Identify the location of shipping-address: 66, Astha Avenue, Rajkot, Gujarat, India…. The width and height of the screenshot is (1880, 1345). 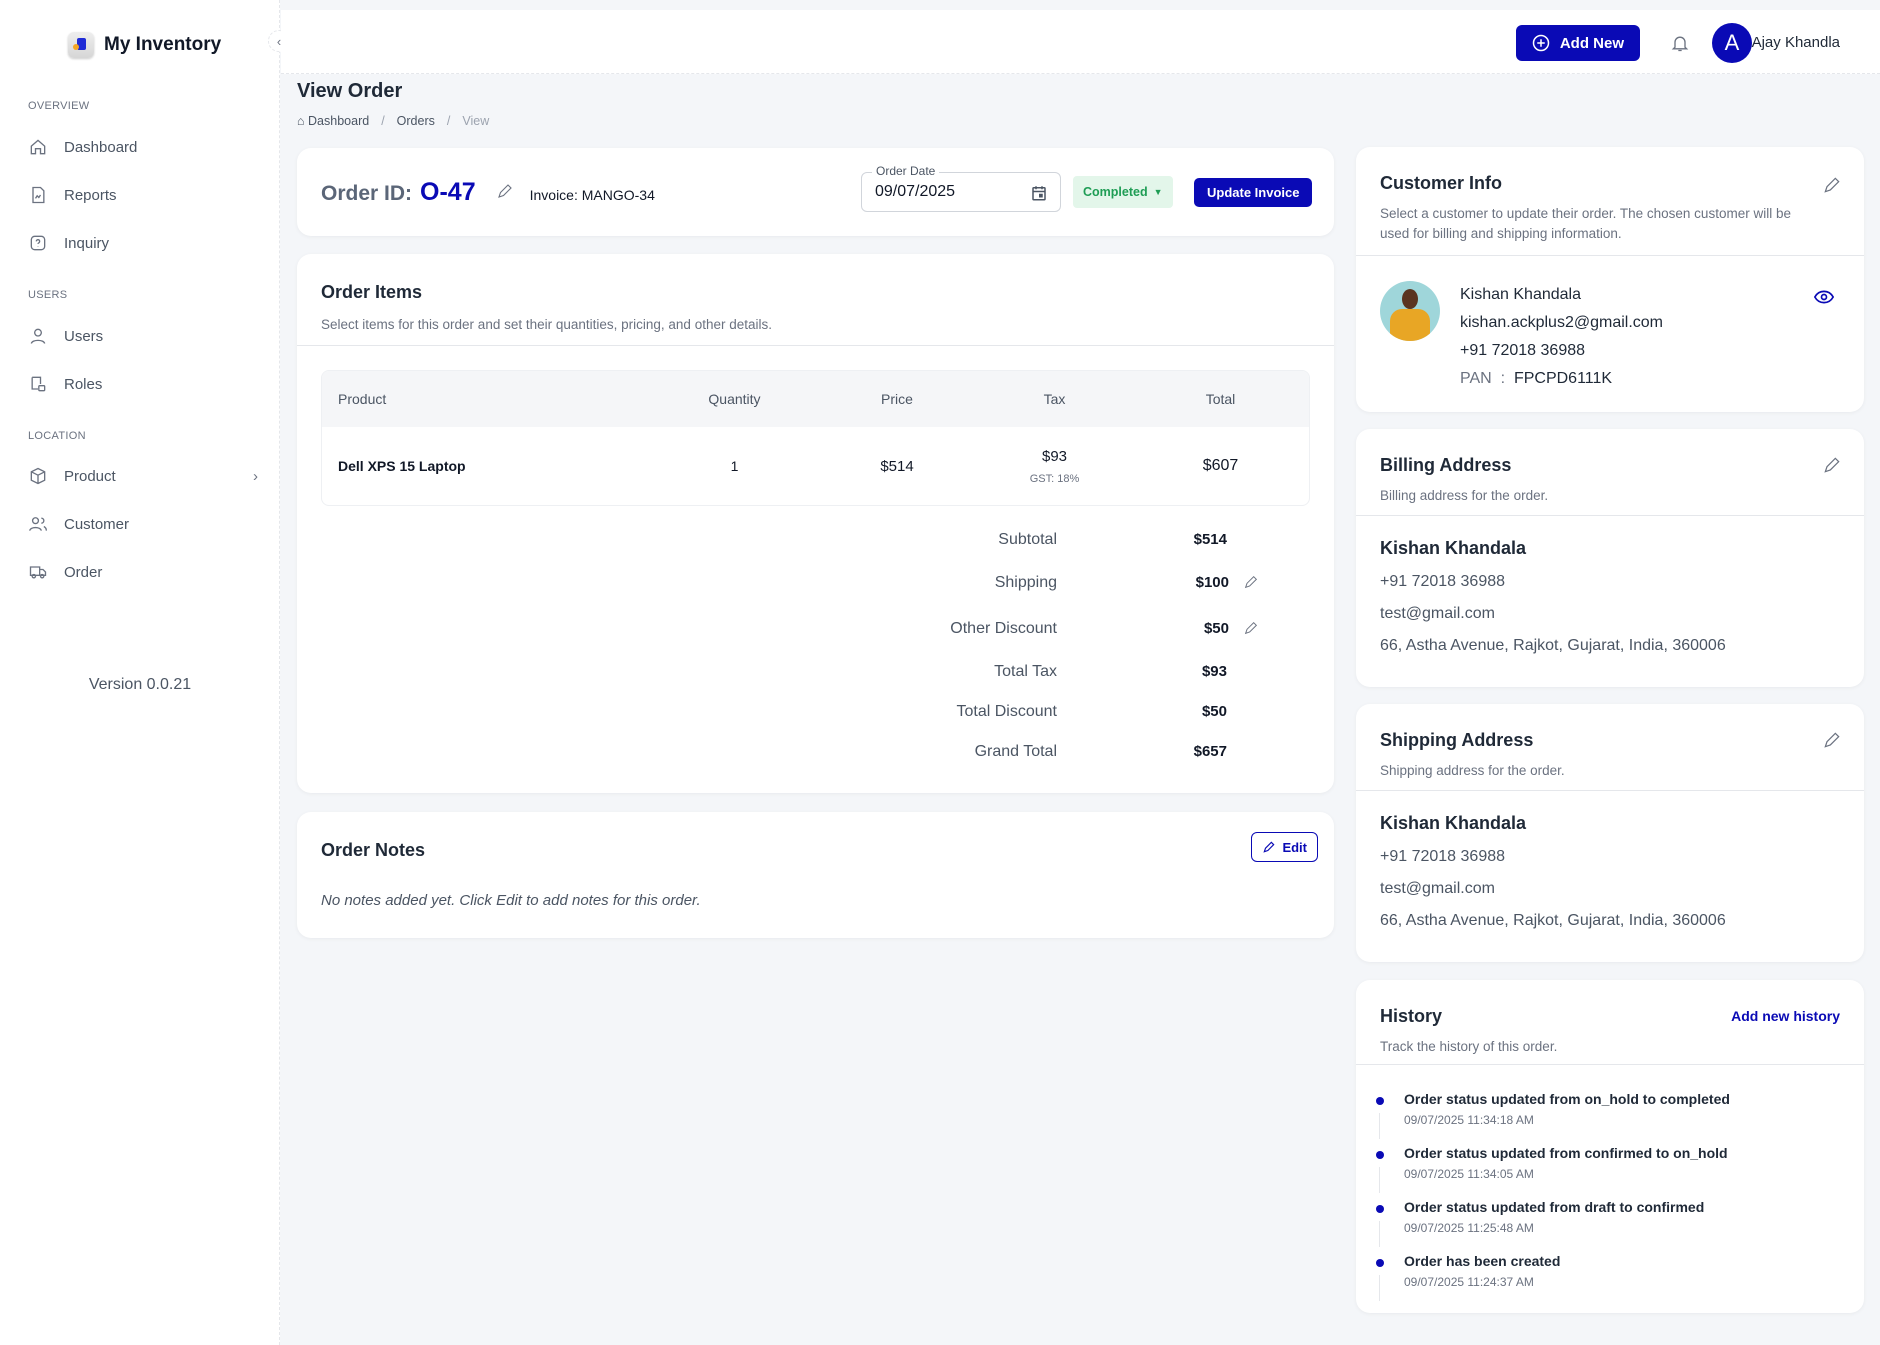
(1553, 920).